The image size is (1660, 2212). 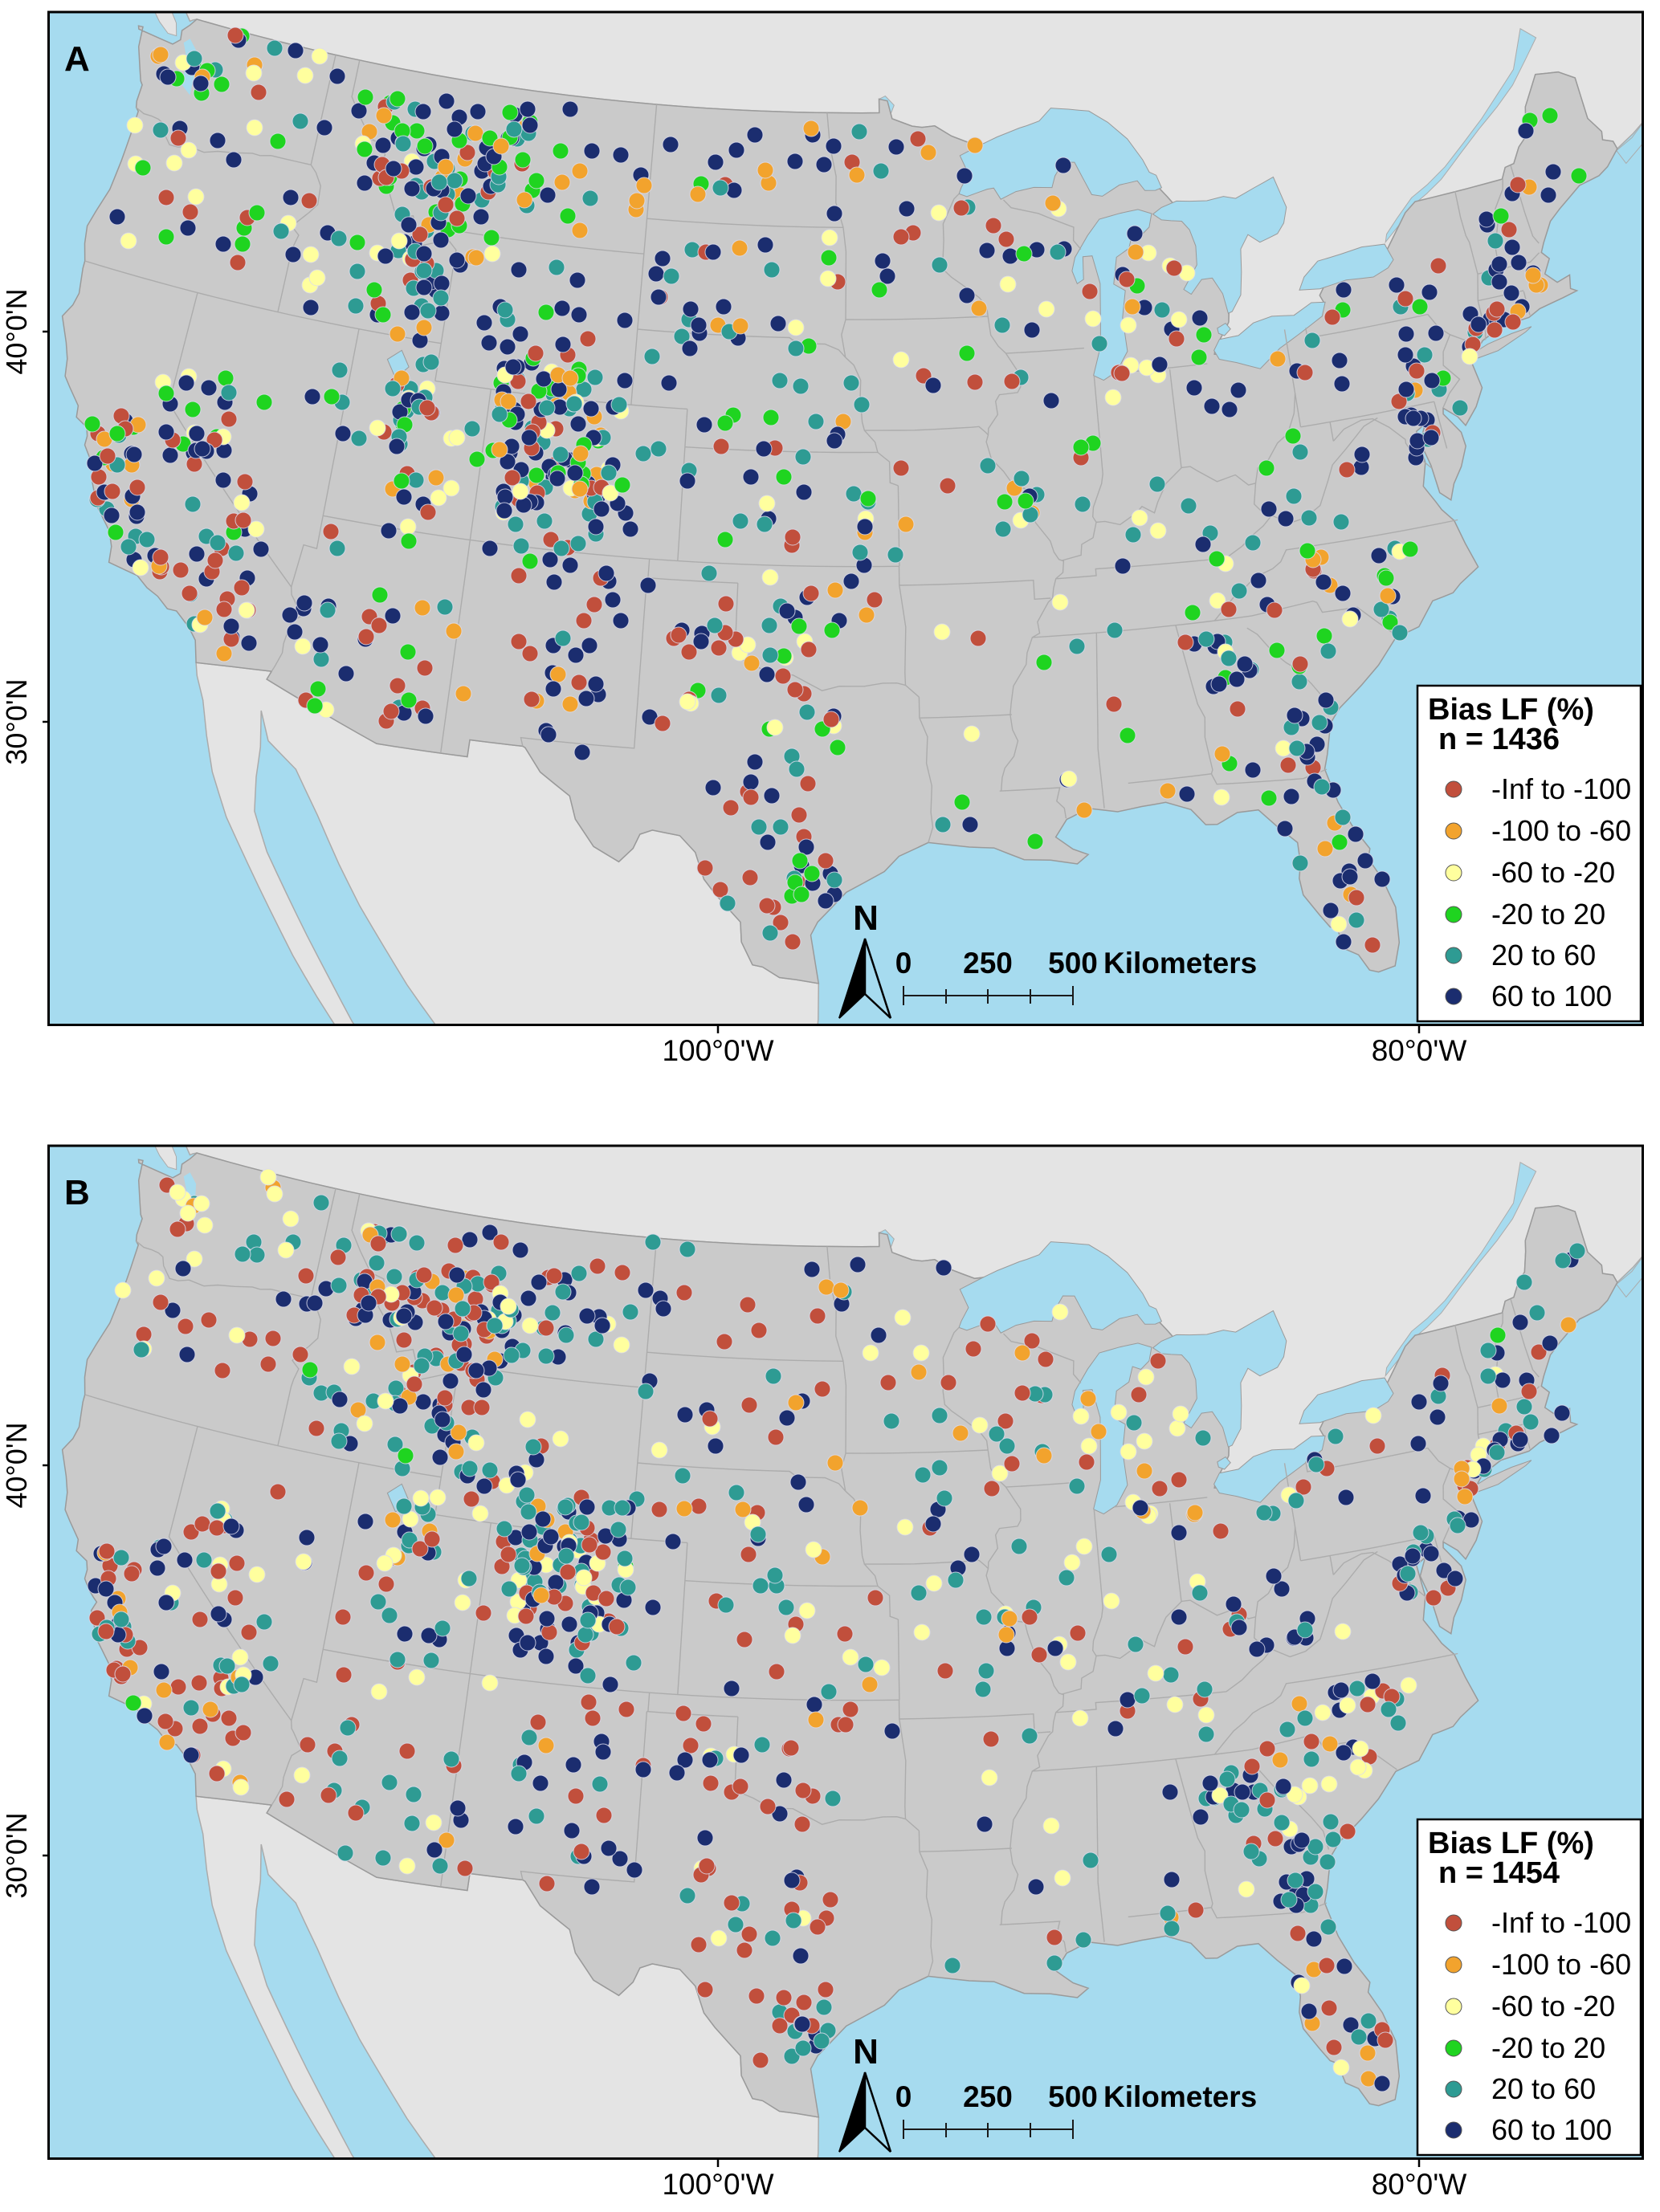 What do you see at coordinates (1499, 740) in the screenshot?
I see `svg-text: n = 1436` at bounding box center [1499, 740].